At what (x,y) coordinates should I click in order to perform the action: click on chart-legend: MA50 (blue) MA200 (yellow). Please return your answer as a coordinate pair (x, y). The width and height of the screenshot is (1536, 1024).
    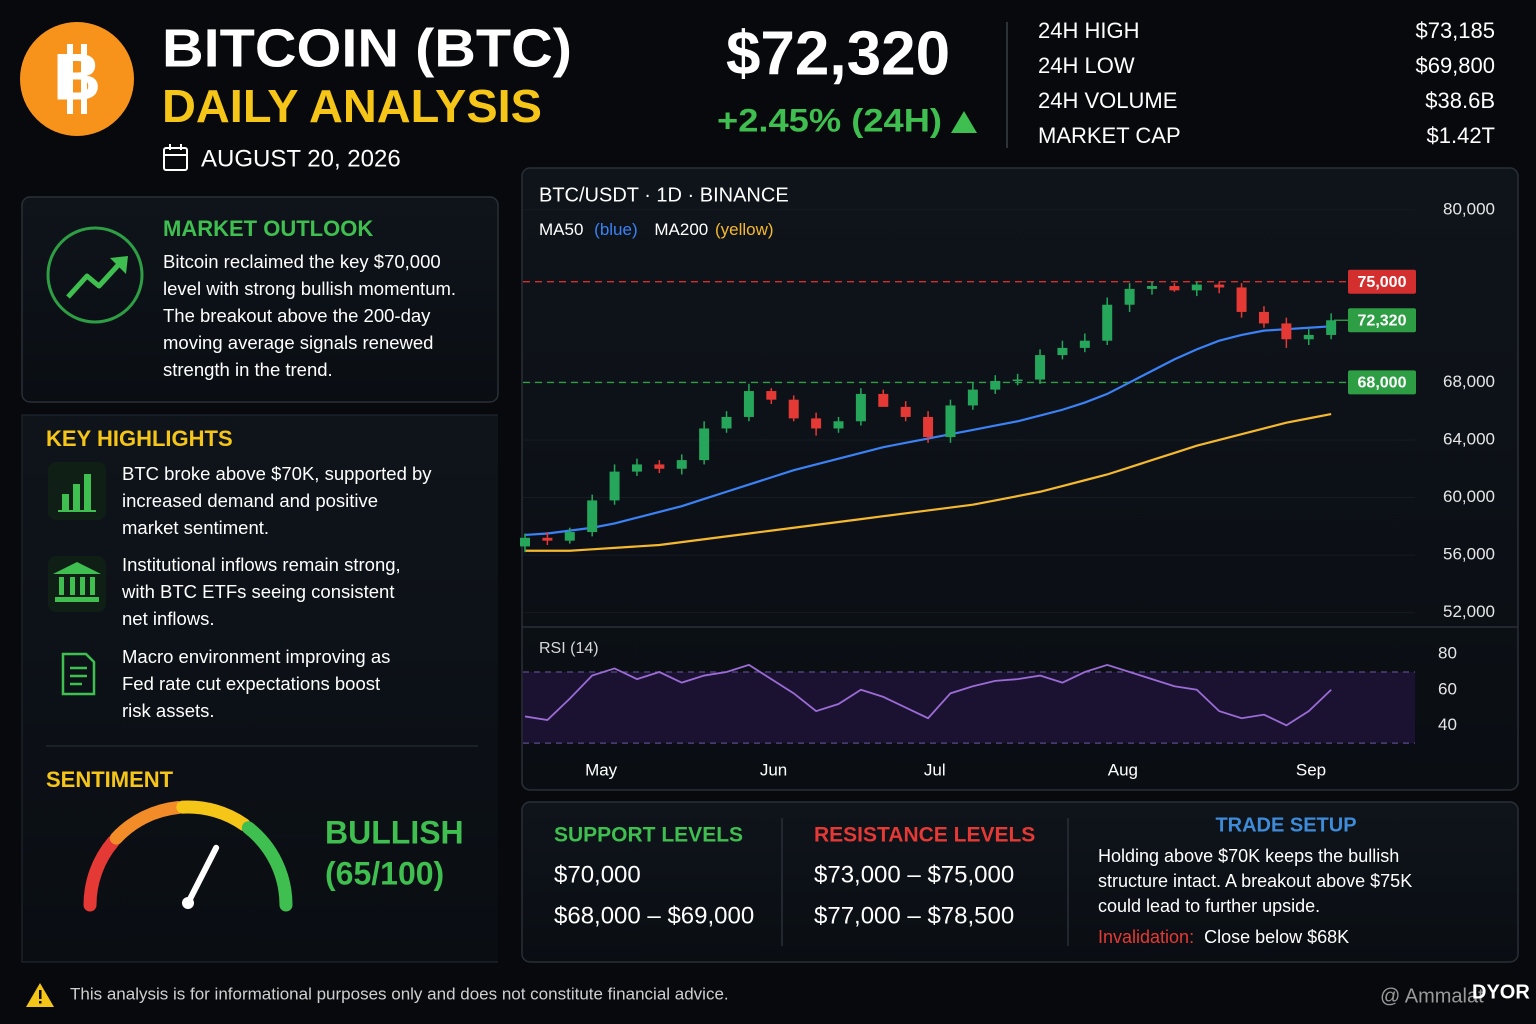
    Looking at the image, I should click on (656, 229).